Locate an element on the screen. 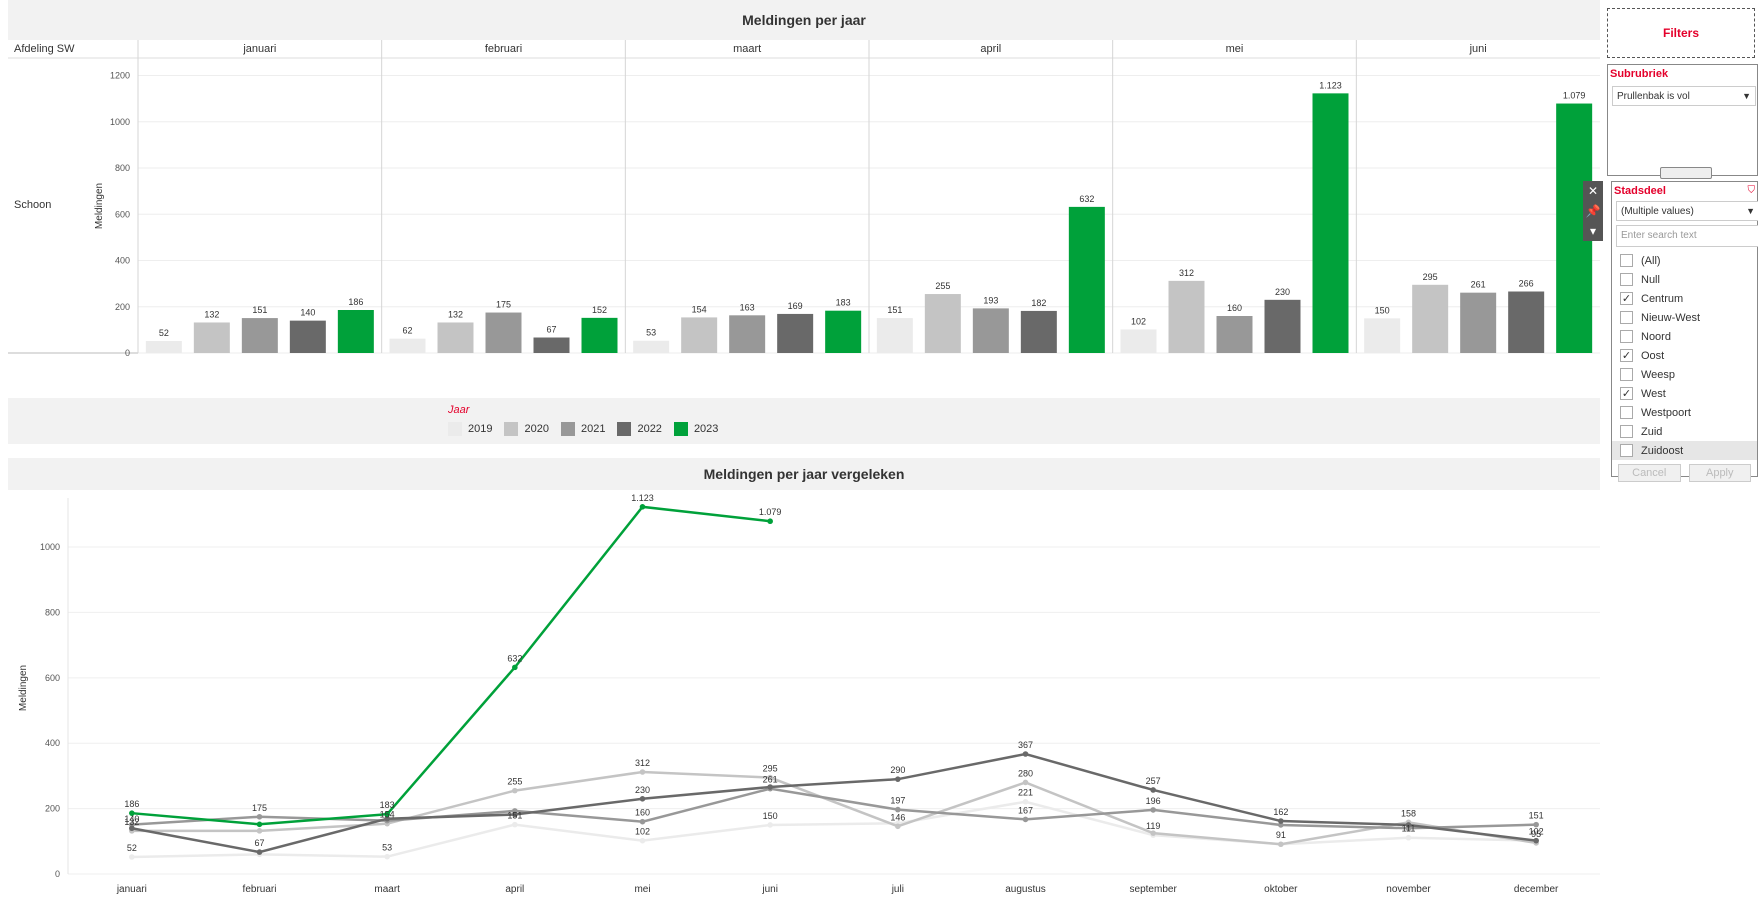 Image resolution: width=1758 pixels, height=905 pixels. line-series-2021 is located at coordinates (834, 808).